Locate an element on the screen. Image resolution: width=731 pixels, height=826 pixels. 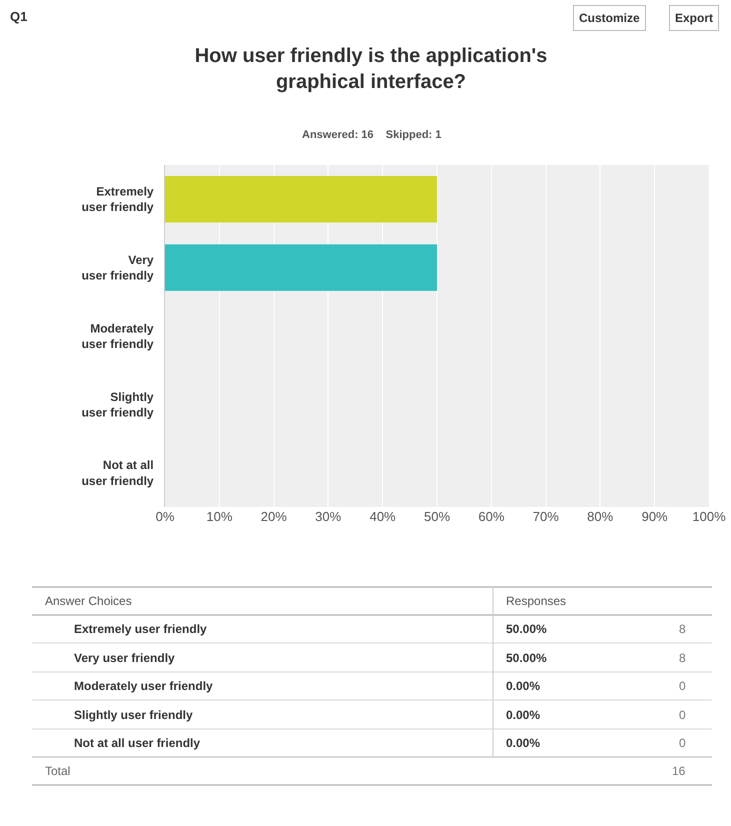
x-tick-label: 10% is located at coordinates (219, 516).